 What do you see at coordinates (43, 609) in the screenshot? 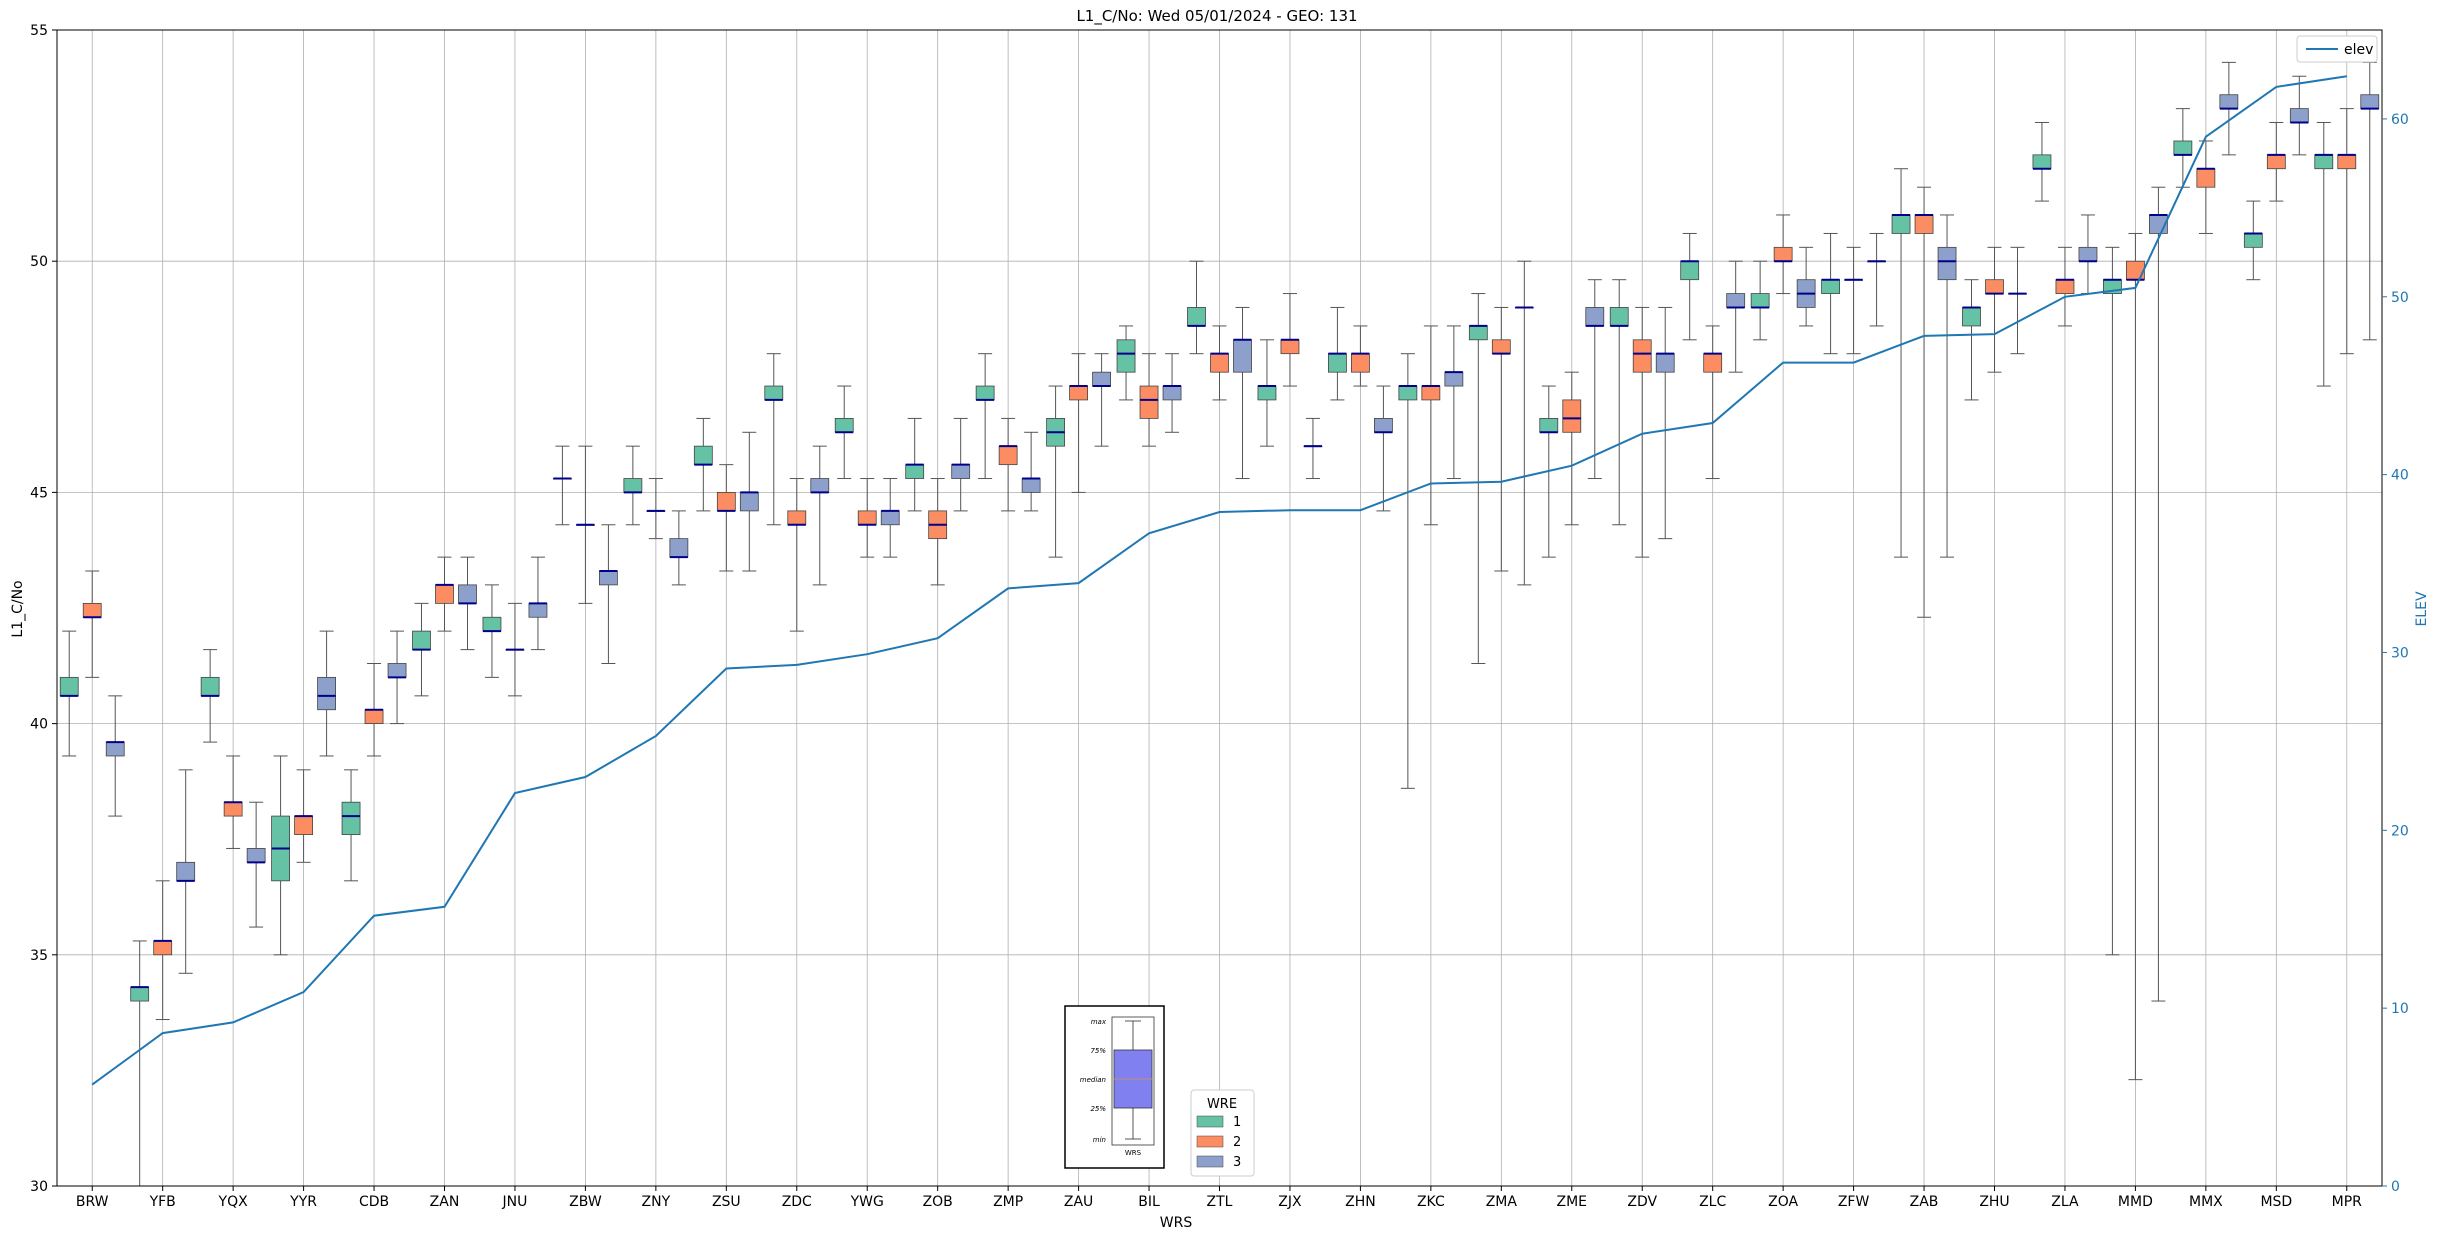
I see `y-tick-labels: 30 35 40 45 50 55` at bounding box center [43, 609].